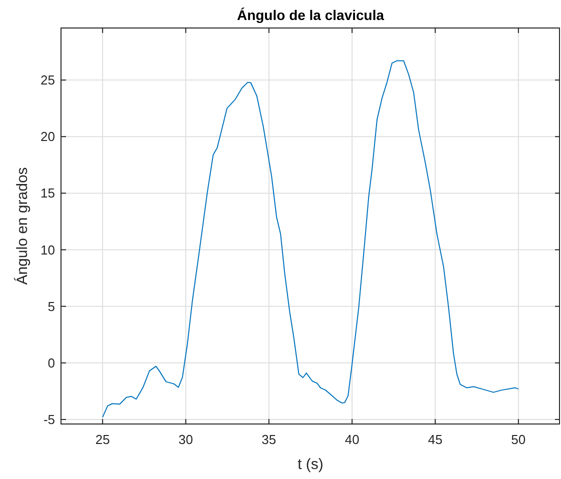 This screenshot has width=561, height=479. I want to click on x-tick-label: 35, so click(269, 439).